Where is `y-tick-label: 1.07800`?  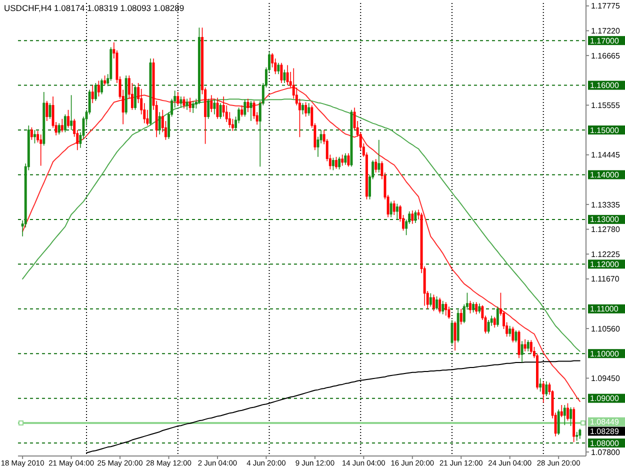 y-tick-label: 1.07800 is located at coordinates (605, 452).